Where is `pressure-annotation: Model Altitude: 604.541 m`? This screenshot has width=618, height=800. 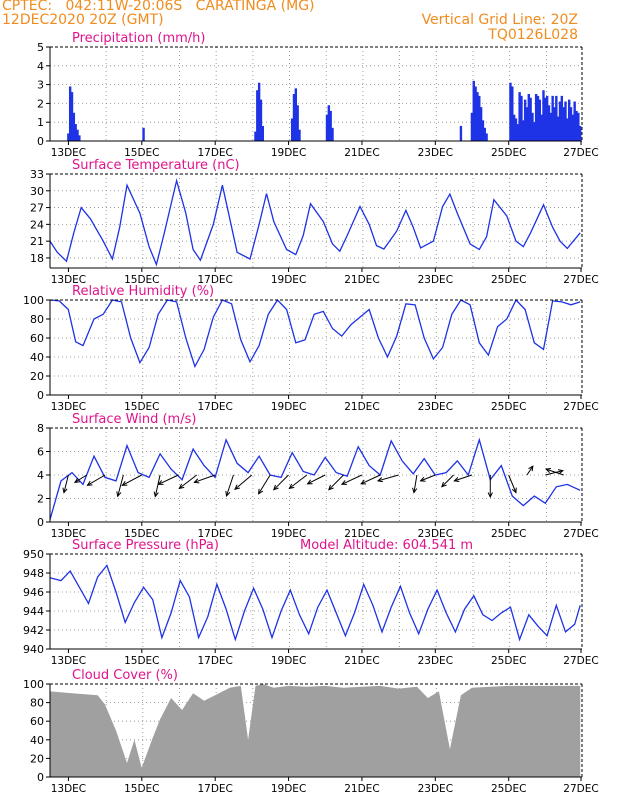 pressure-annotation: Model Altitude: 604.541 m is located at coordinates (386, 545).